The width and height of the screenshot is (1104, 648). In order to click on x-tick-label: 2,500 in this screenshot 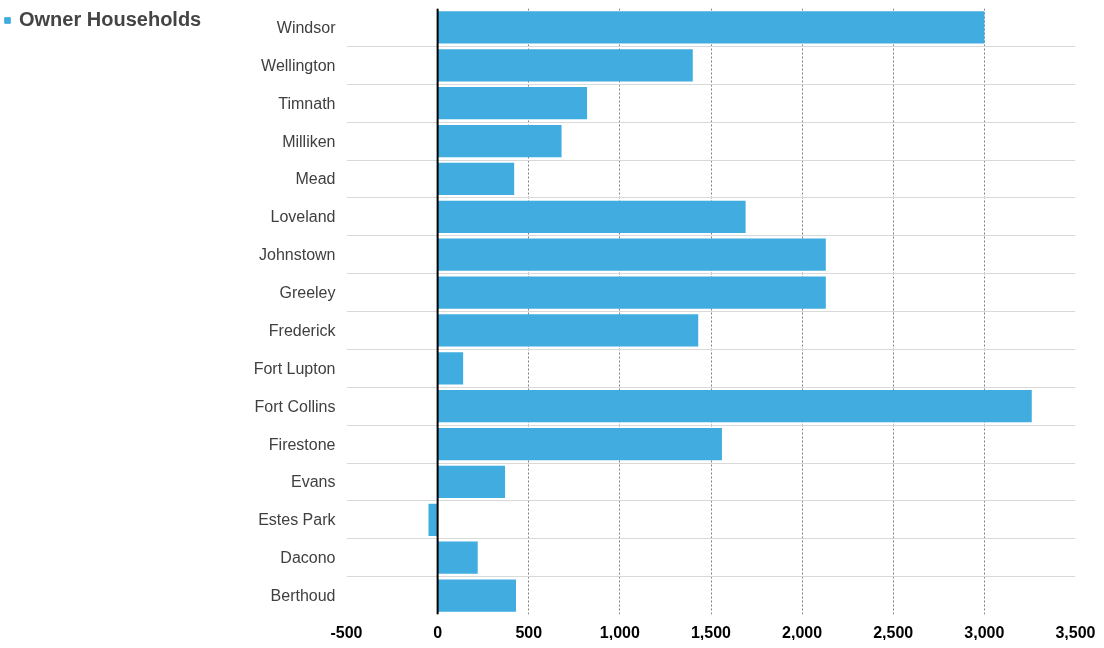, I will do `click(893, 632)`.